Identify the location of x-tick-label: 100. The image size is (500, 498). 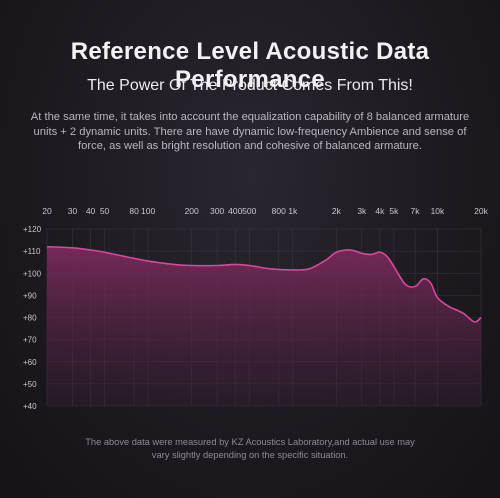
(148, 211).